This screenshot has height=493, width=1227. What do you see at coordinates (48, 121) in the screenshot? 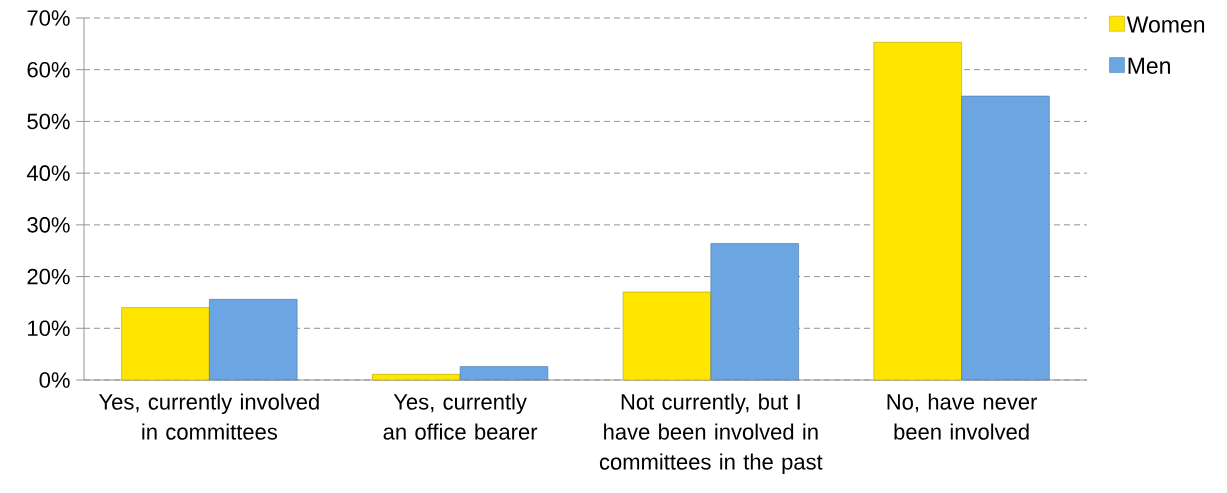
I see `y-tick-label: 50%` at bounding box center [48, 121].